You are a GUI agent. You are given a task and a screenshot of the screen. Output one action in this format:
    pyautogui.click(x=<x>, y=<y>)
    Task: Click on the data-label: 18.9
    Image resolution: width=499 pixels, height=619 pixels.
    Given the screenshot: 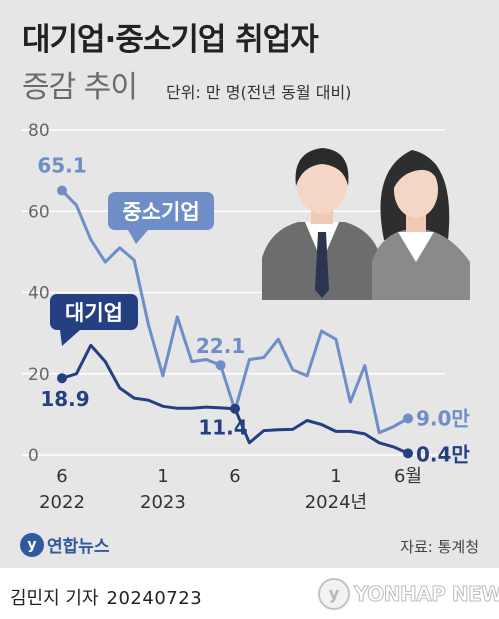 What is the action you would take?
    pyautogui.click(x=64, y=399)
    